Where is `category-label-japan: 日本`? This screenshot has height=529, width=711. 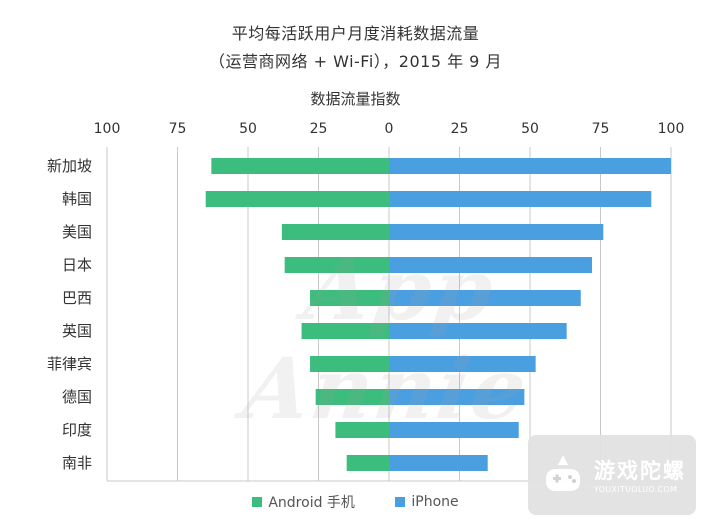 category-label-japan: 日本 is located at coordinates (76, 265).